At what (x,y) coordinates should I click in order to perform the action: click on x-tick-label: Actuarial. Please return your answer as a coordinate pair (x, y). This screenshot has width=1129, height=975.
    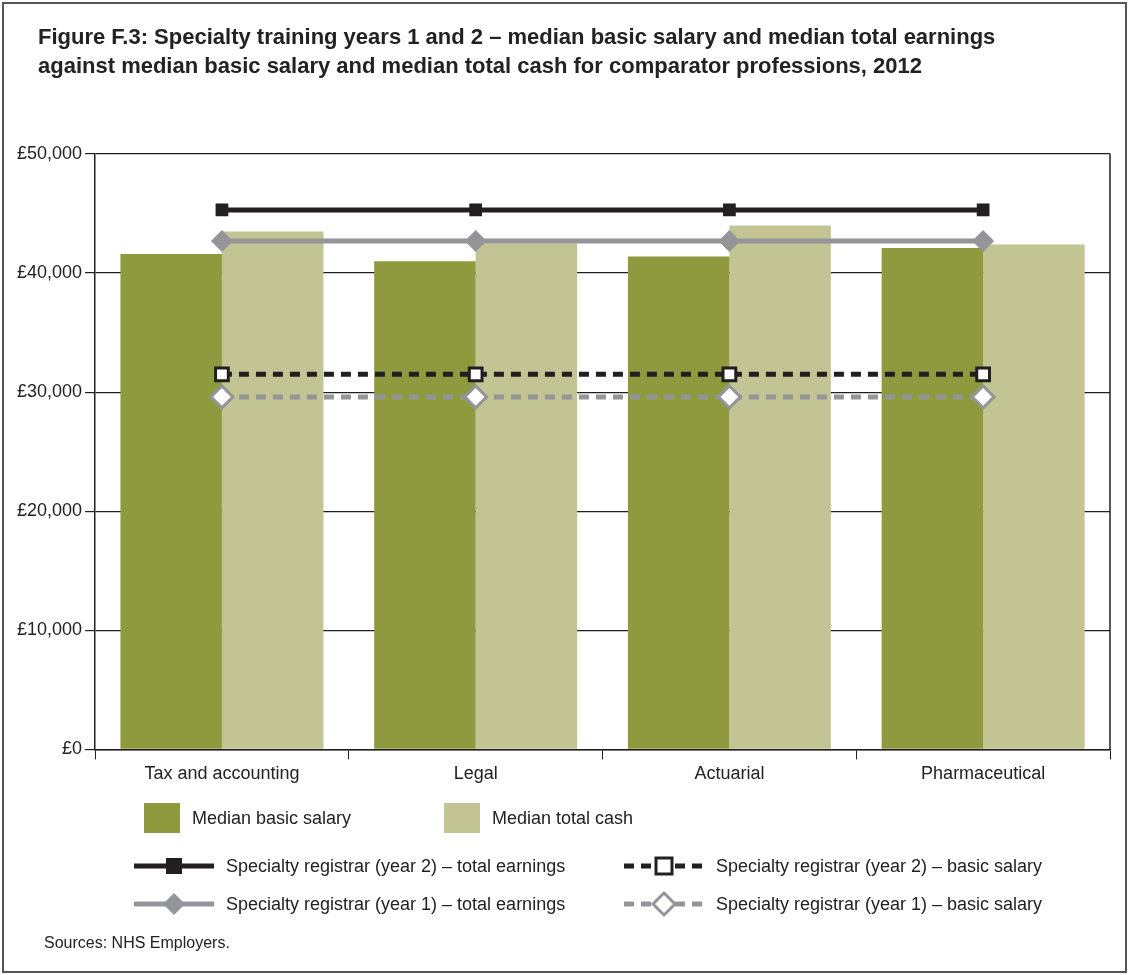
    Looking at the image, I should click on (729, 773).